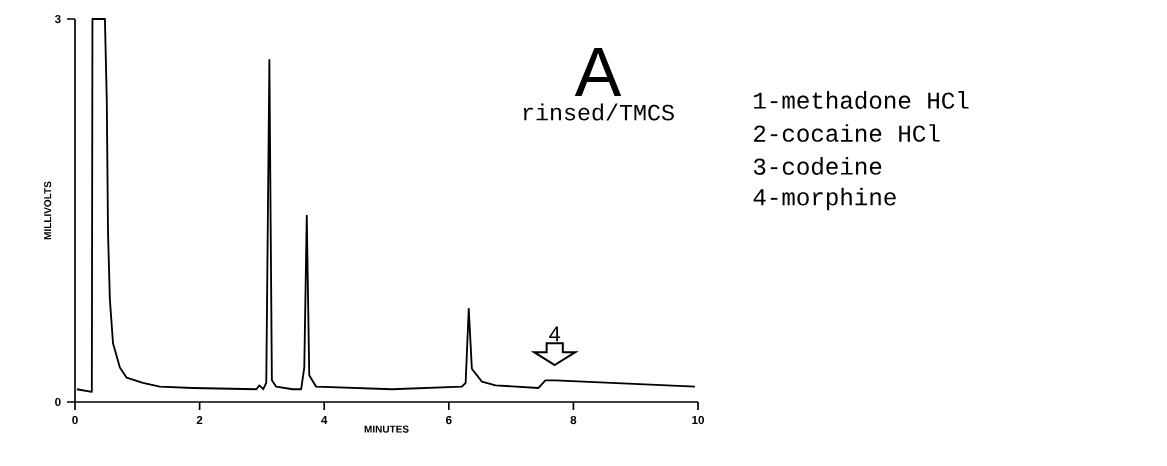 This screenshot has width=1167, height=466. I want to click on x-tick-label: 2, so click(199, 420).